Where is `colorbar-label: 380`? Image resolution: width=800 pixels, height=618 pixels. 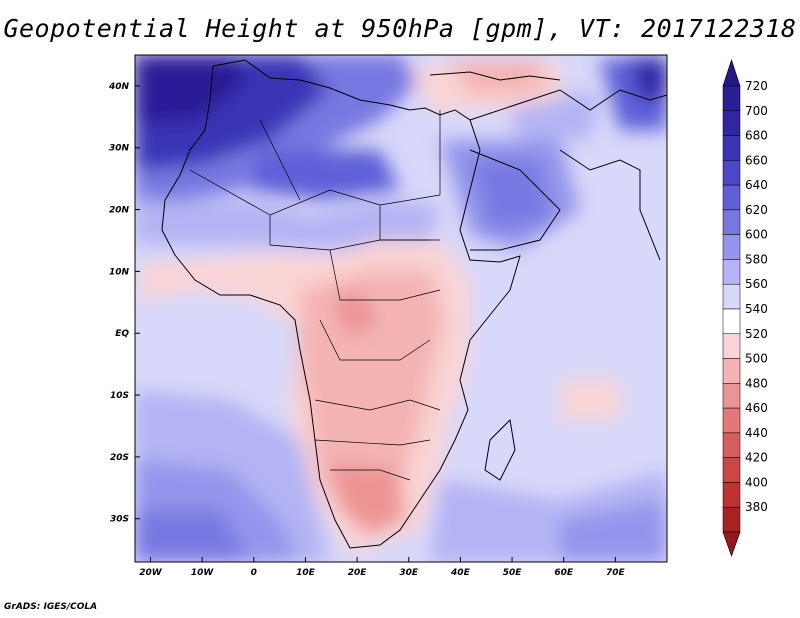 colorbar-label: 380 is located at coordinates (756, 507).